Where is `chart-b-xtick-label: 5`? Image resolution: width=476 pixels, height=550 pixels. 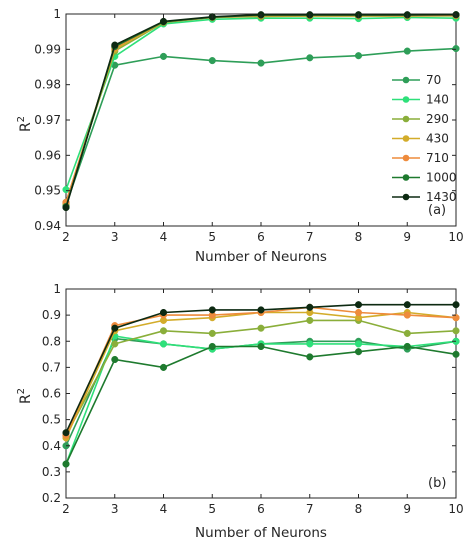 chart-b-xtick-label: 5 is located at coordinates (212, 509).